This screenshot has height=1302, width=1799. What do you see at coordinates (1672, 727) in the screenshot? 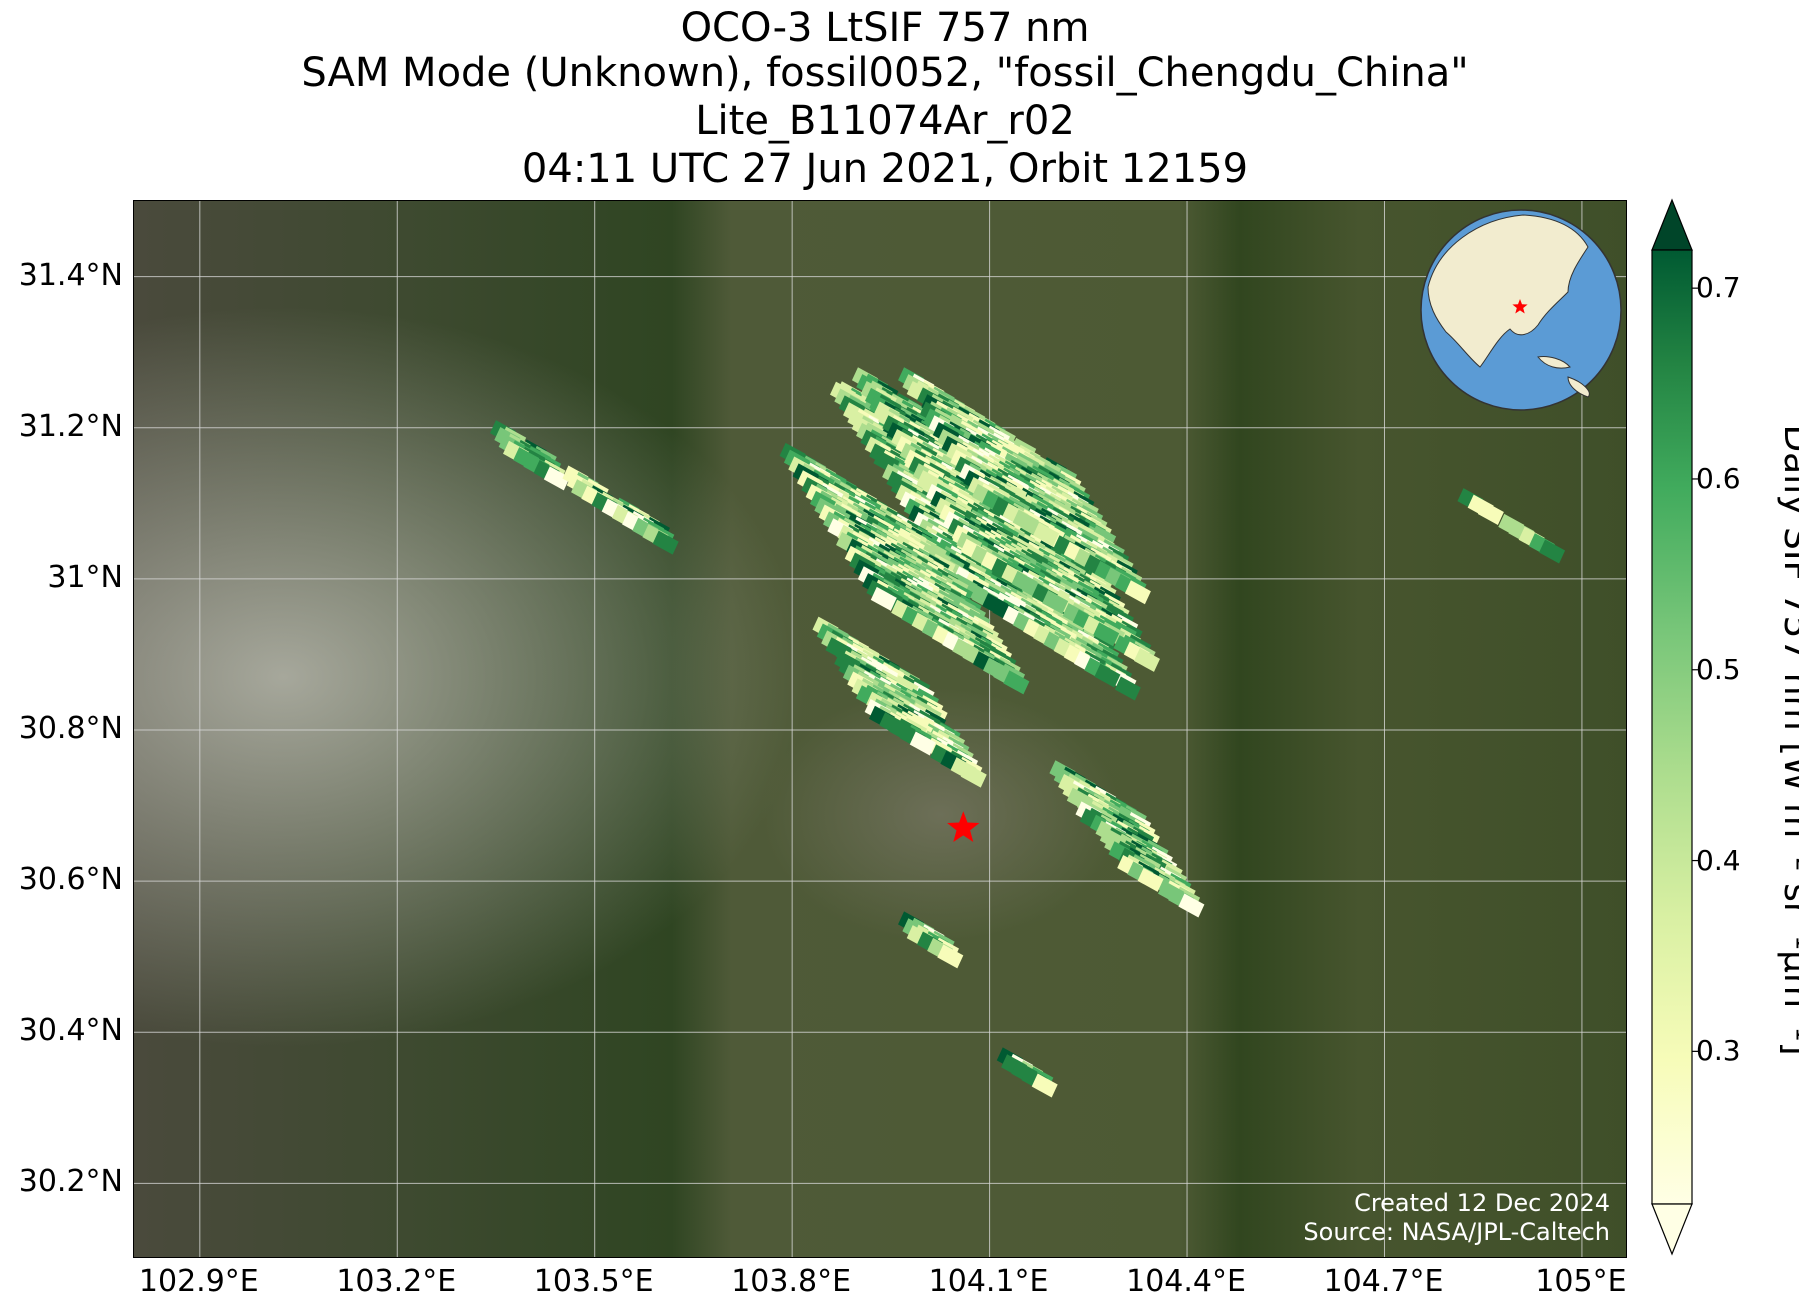
I see `colorbar-gradient` at bounding box center [1672, 727].